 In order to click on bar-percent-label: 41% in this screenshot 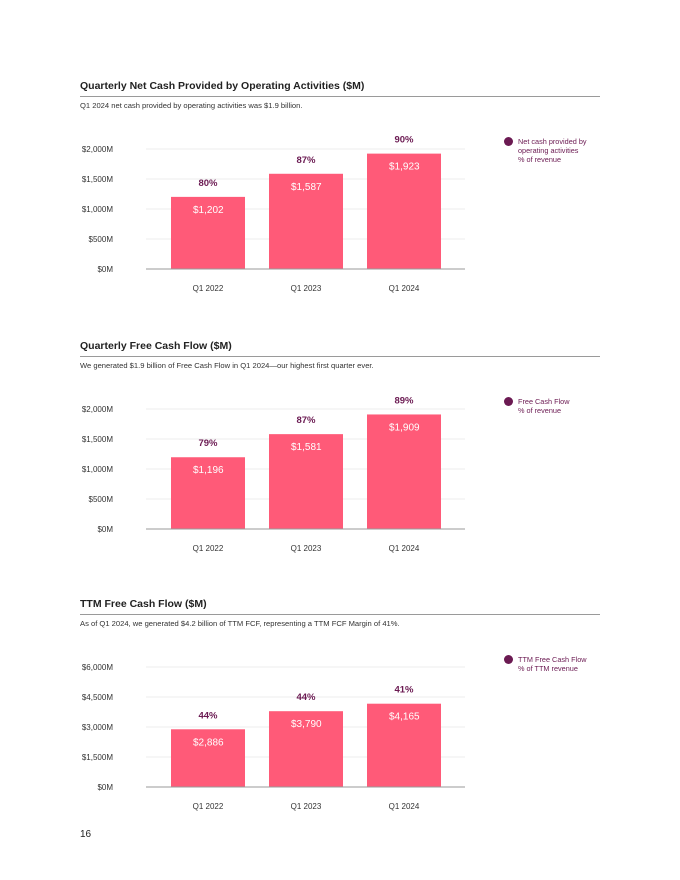, I will do `click(404, 690)`.